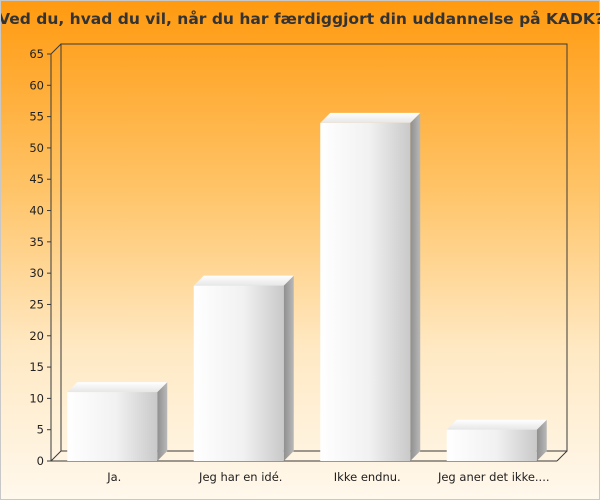 Image resolution: width=600 pixels, height=501 pixels. What do you see at coordinates (56, 49) in the screenshot?
I see `depth-line-top` at bounding box center [56, 49].